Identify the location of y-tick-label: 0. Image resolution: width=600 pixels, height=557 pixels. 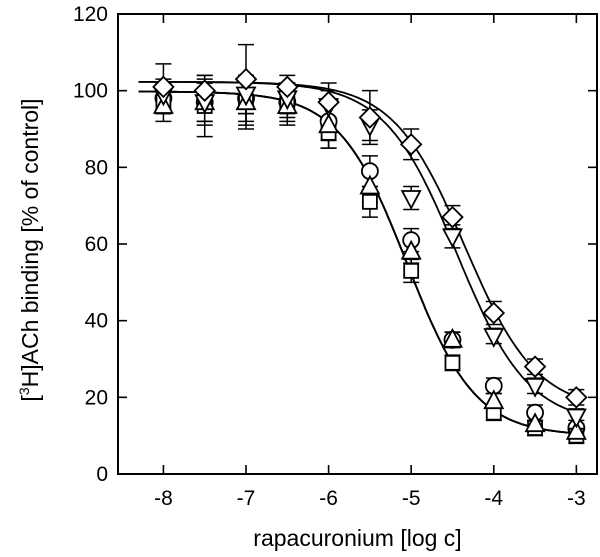
(102, 474).